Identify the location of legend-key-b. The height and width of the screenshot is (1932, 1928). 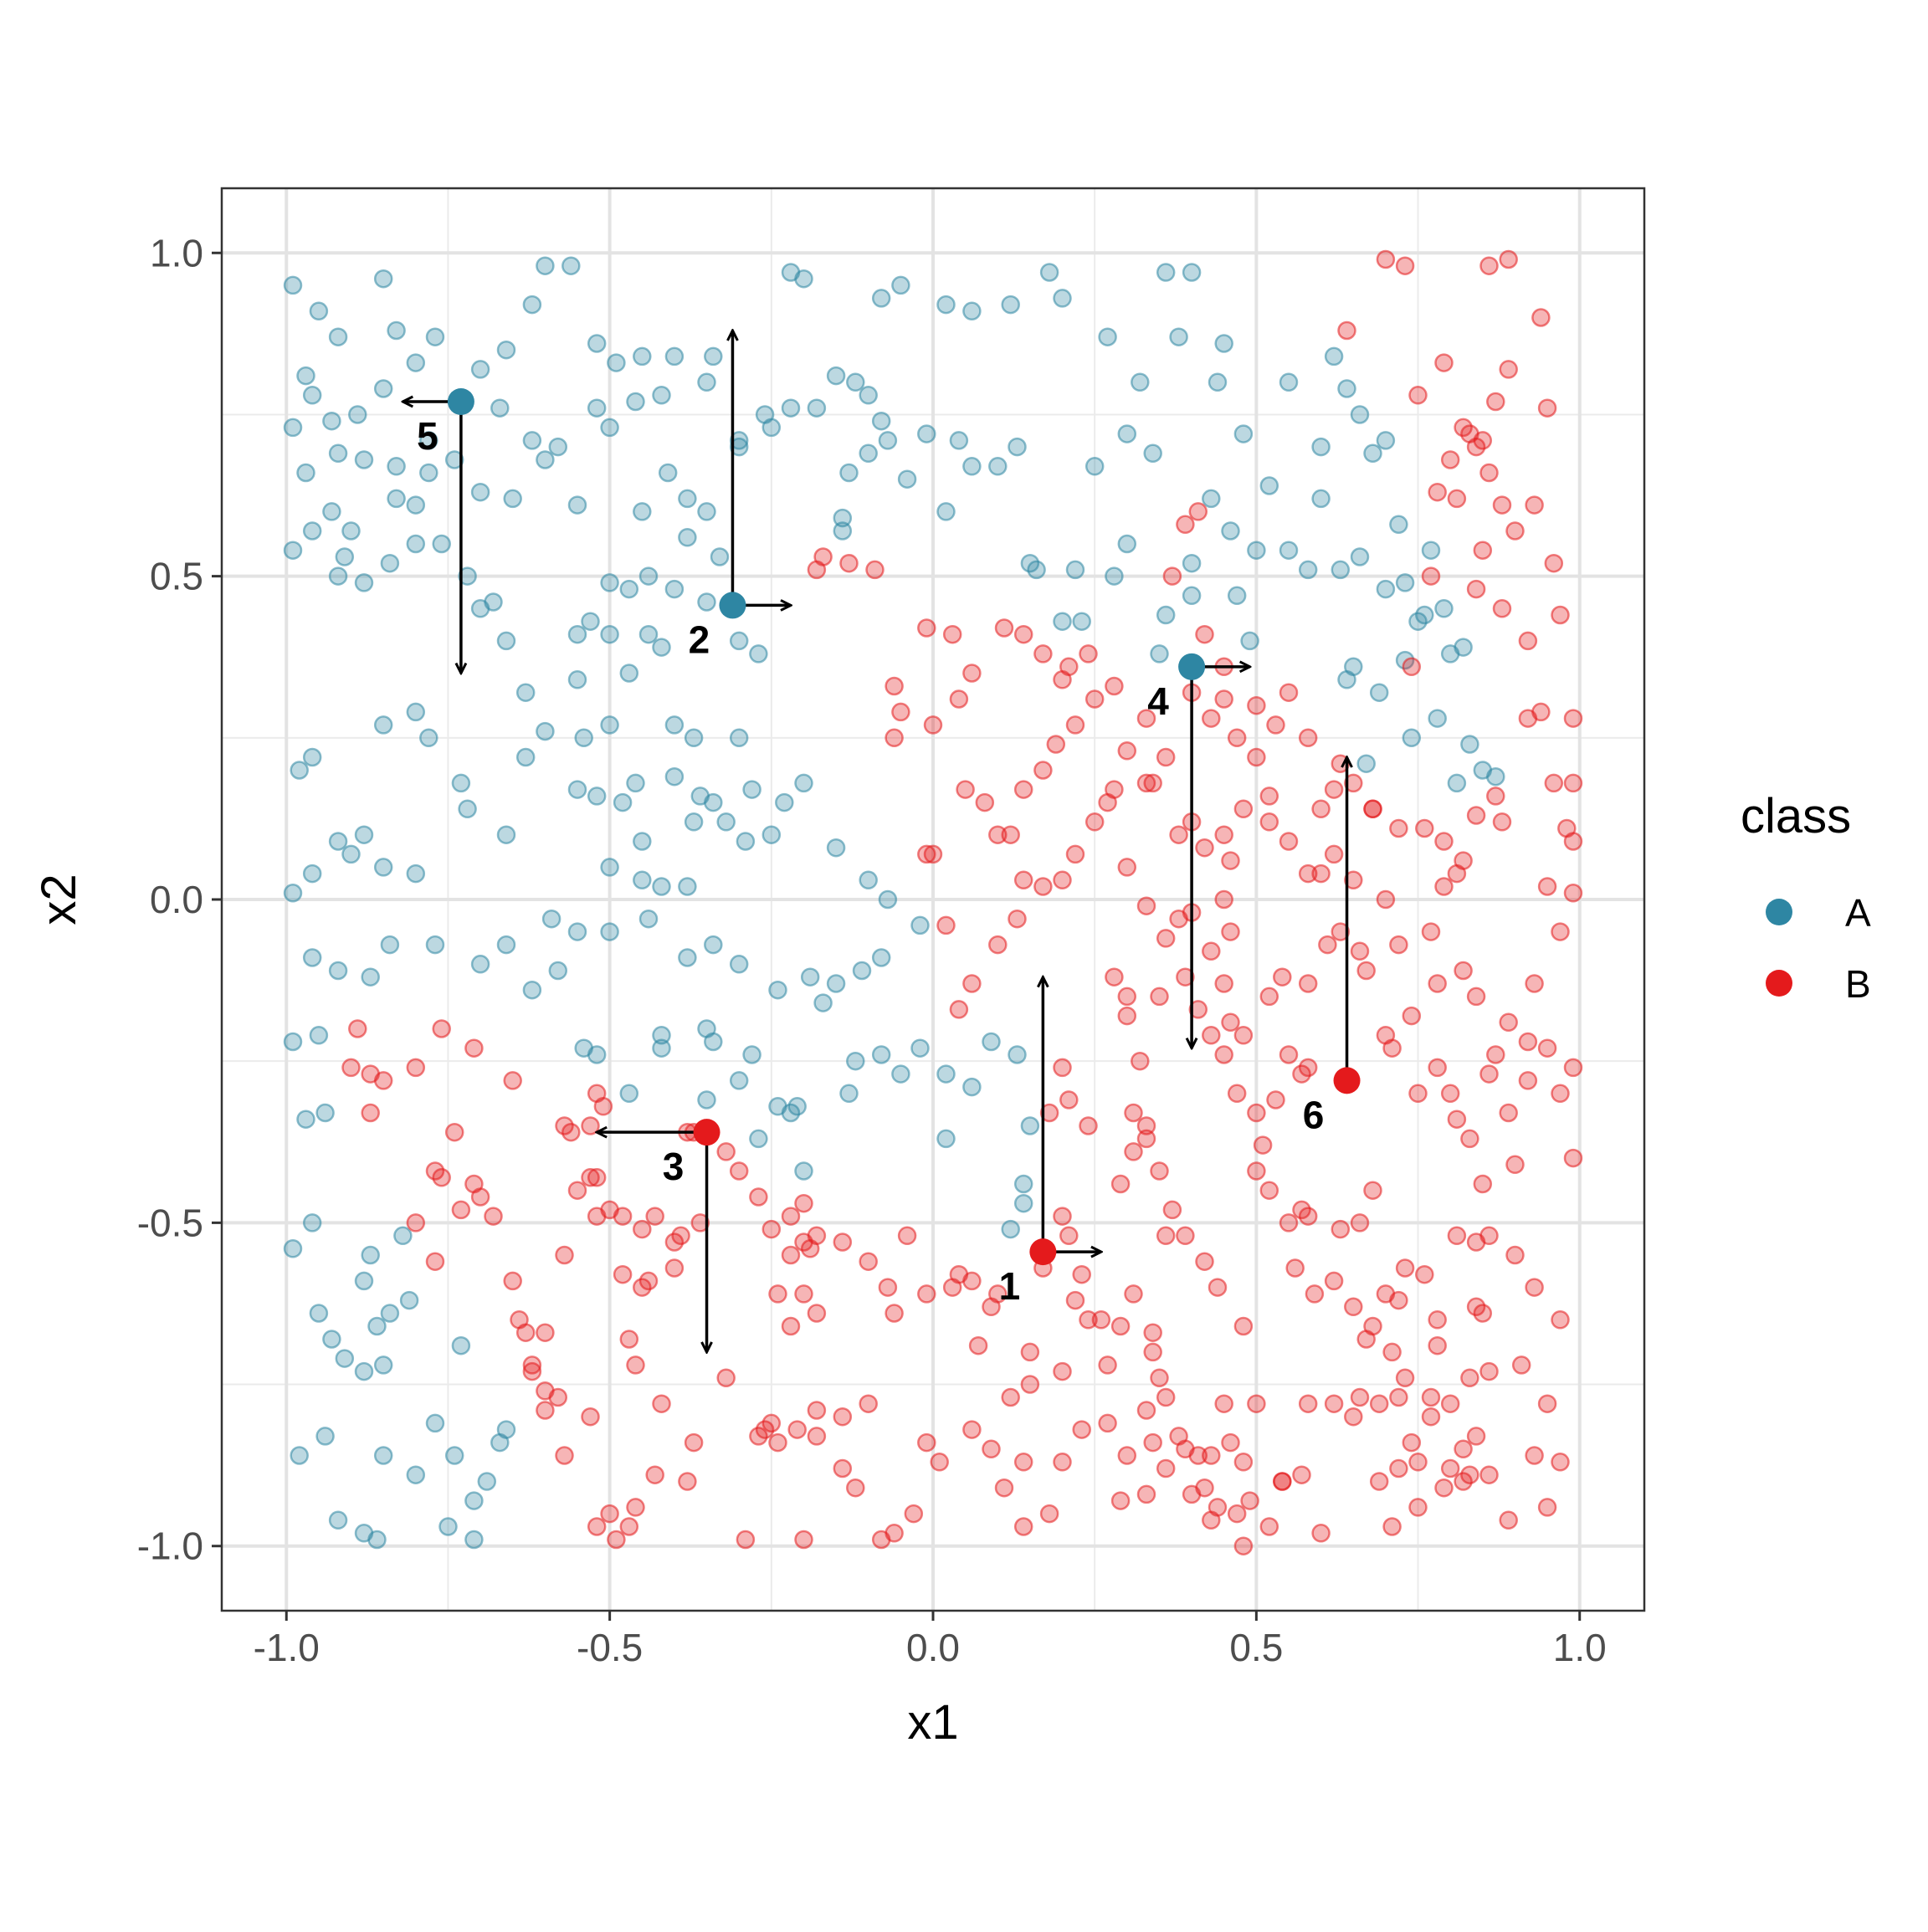
(1779, 983).